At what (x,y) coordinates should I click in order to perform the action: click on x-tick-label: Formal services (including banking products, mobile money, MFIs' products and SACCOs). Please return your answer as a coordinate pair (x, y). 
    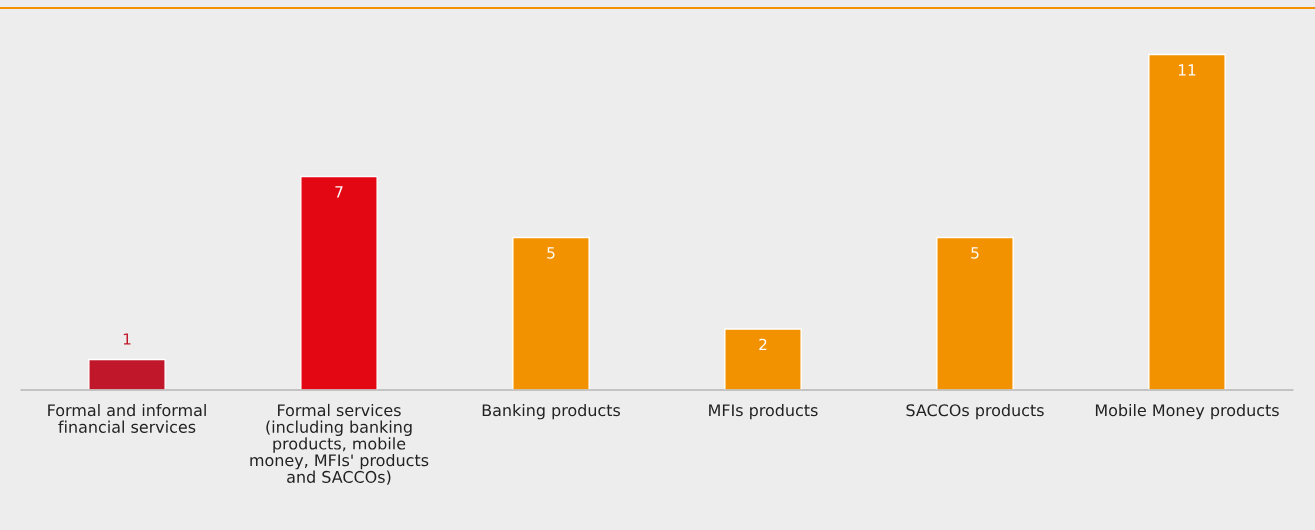
    Looking at the image, I should click on (339, 444).